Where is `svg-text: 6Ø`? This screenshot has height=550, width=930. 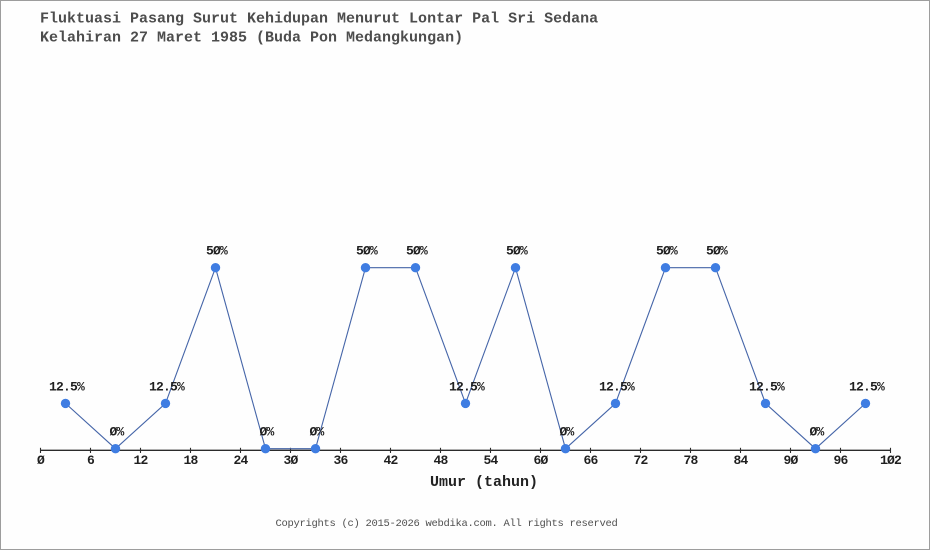
svg-text: 6Ø is located at coordinates (540, 460).